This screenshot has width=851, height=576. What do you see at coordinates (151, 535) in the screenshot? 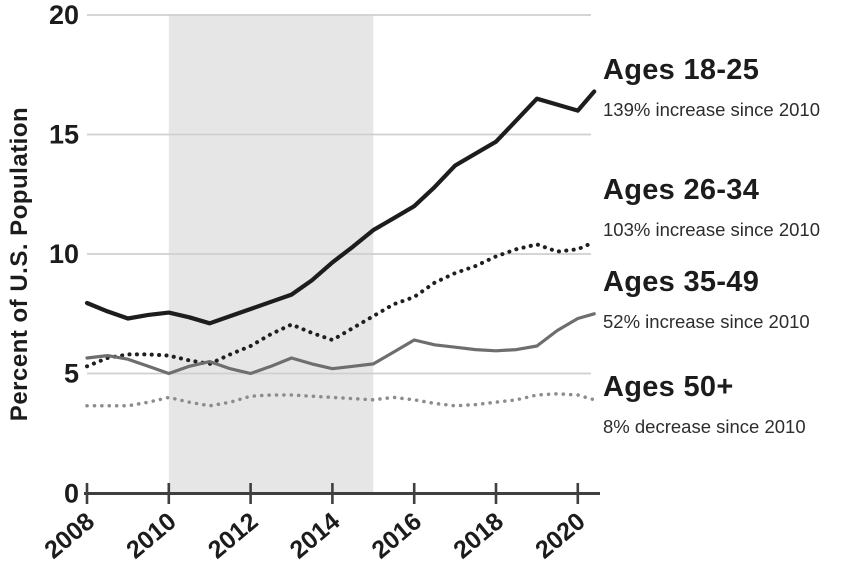
I see `x-tick-label-2010: 2010` at bounding box center [151, 535].